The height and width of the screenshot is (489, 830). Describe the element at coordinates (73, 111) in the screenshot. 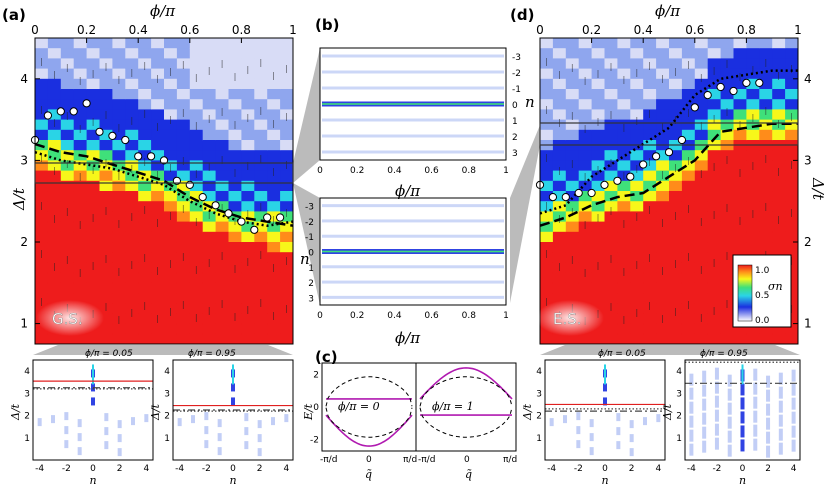

I see `marker-circle-a` at that location.